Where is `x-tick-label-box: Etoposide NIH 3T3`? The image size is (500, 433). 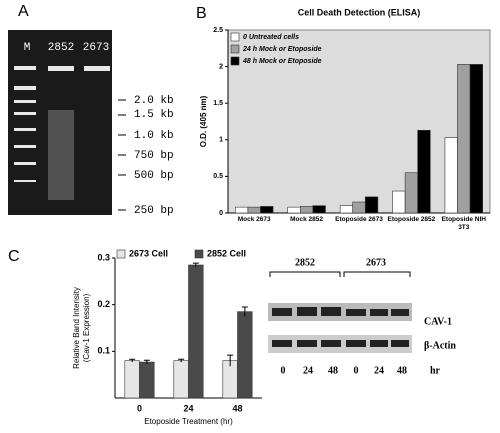 x-tick-label-box: Etoposide NIH 3T3 is located at coordinates (463, 223).